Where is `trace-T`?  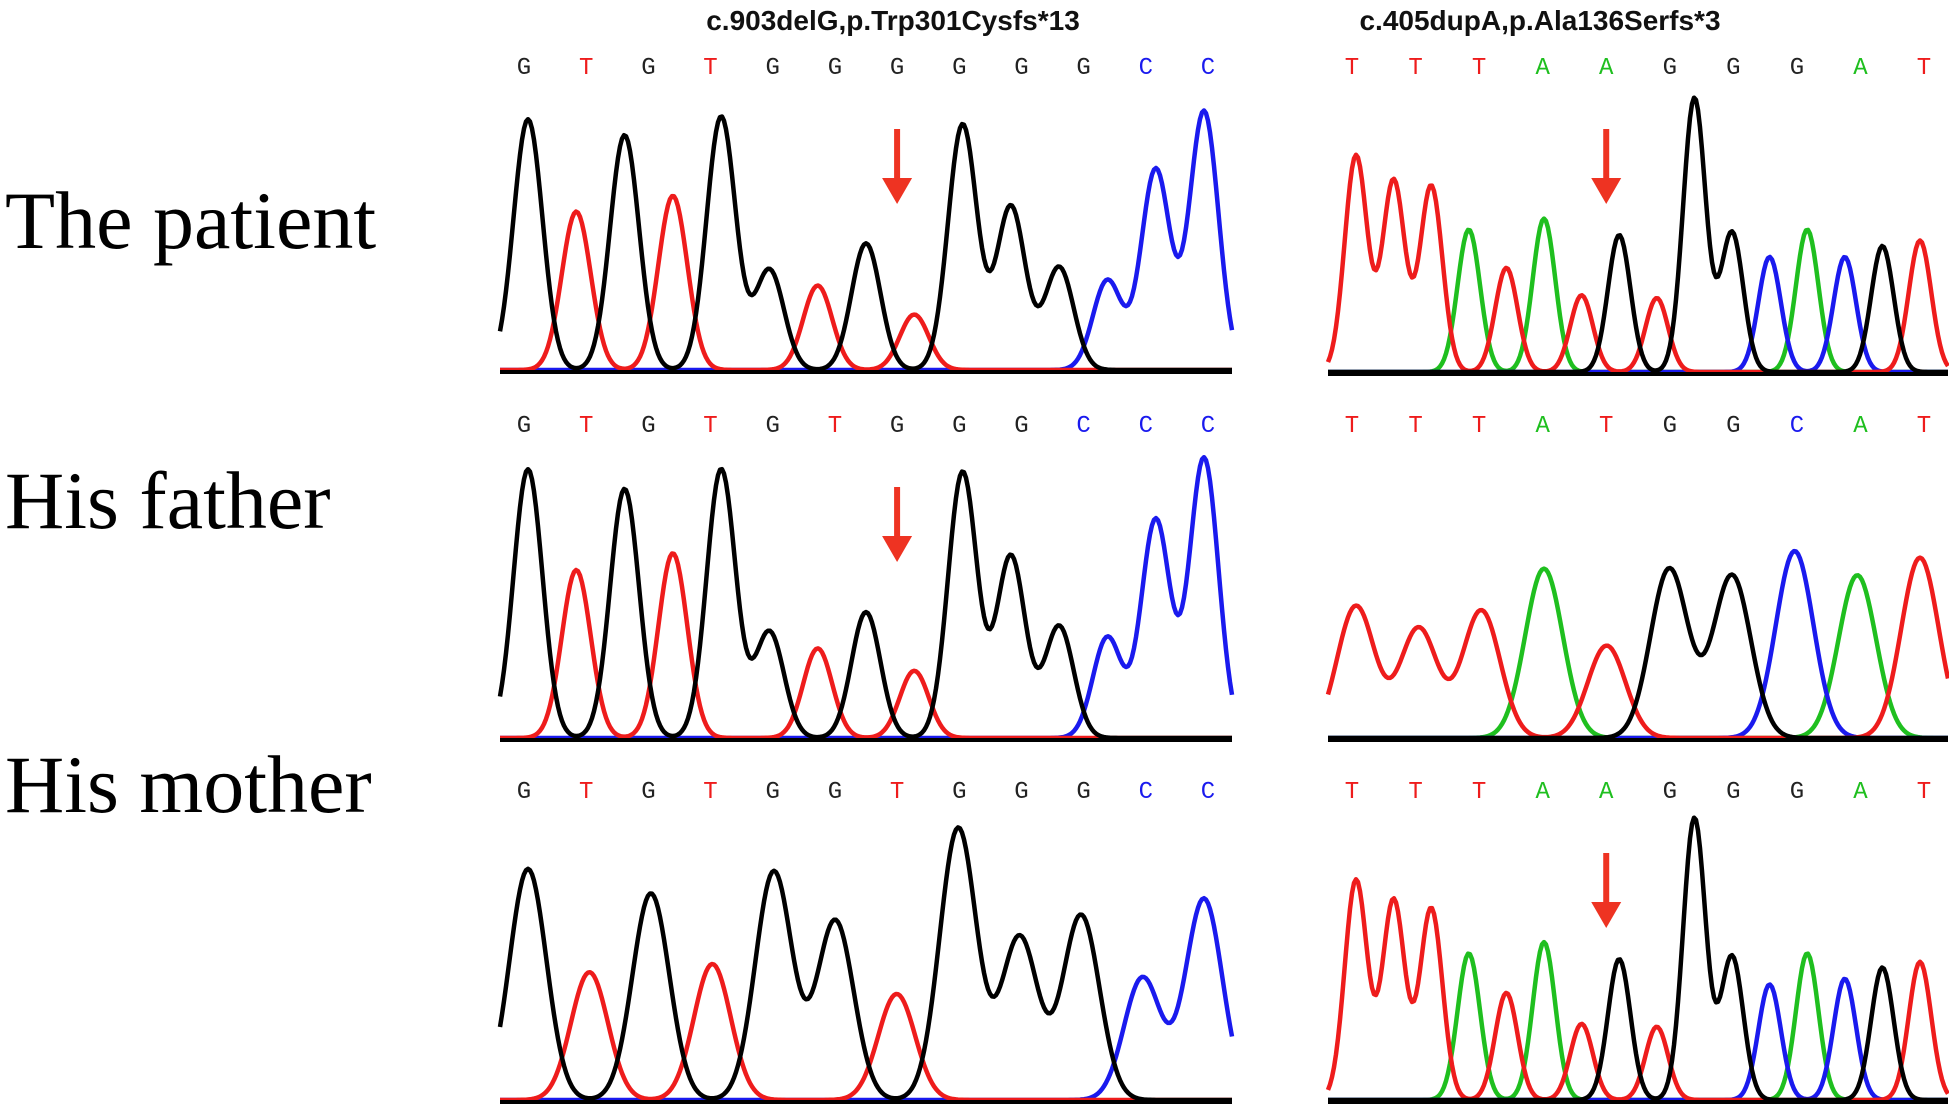
trace-T is located at coordinates (1637, 648).